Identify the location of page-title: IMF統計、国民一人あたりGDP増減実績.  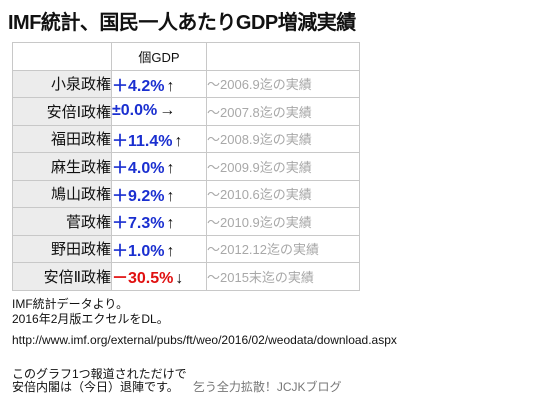
(182, 23).